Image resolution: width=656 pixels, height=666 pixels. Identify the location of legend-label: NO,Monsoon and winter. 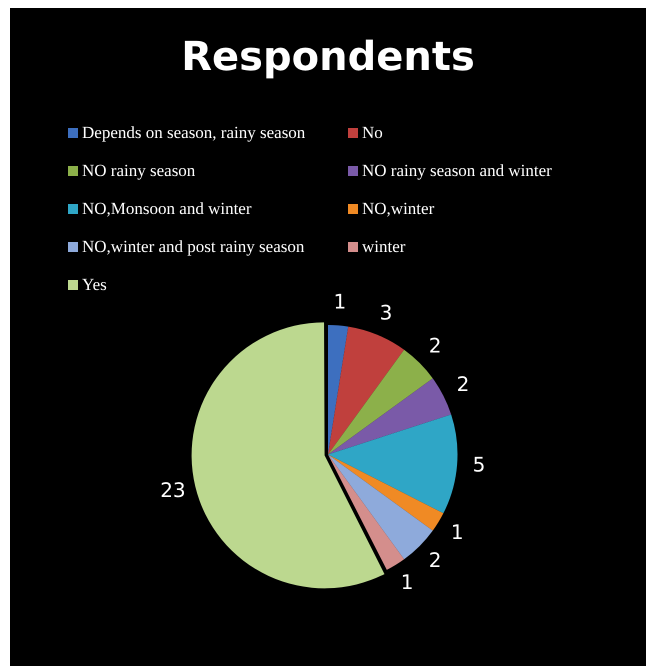
(167, 209).